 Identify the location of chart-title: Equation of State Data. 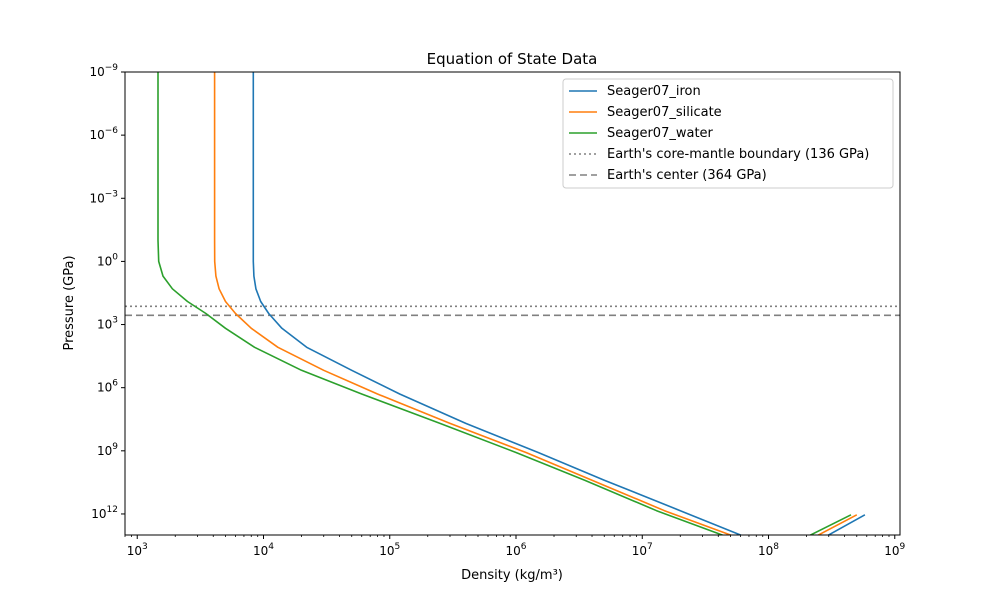
(512, 59).